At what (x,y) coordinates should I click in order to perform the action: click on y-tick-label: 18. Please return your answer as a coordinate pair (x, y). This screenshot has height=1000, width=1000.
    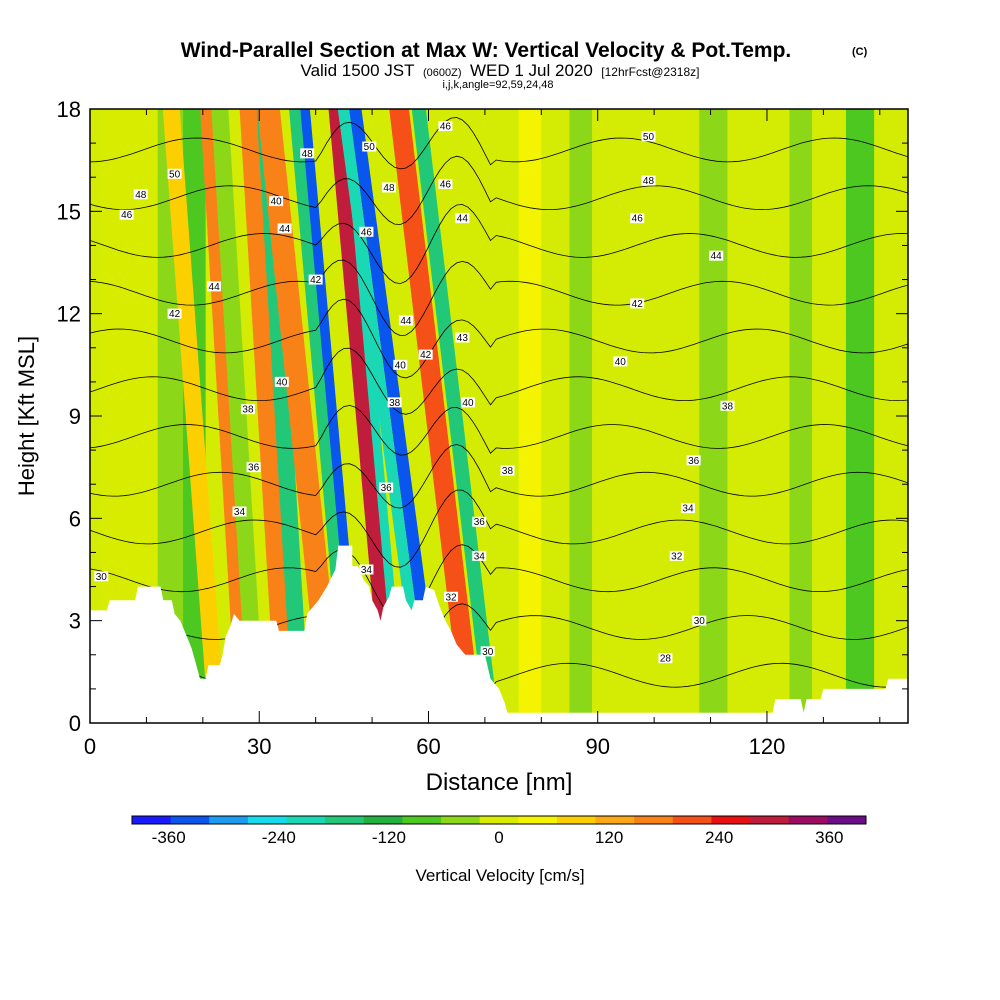
    Looking at the image, I should click on (69, 109).